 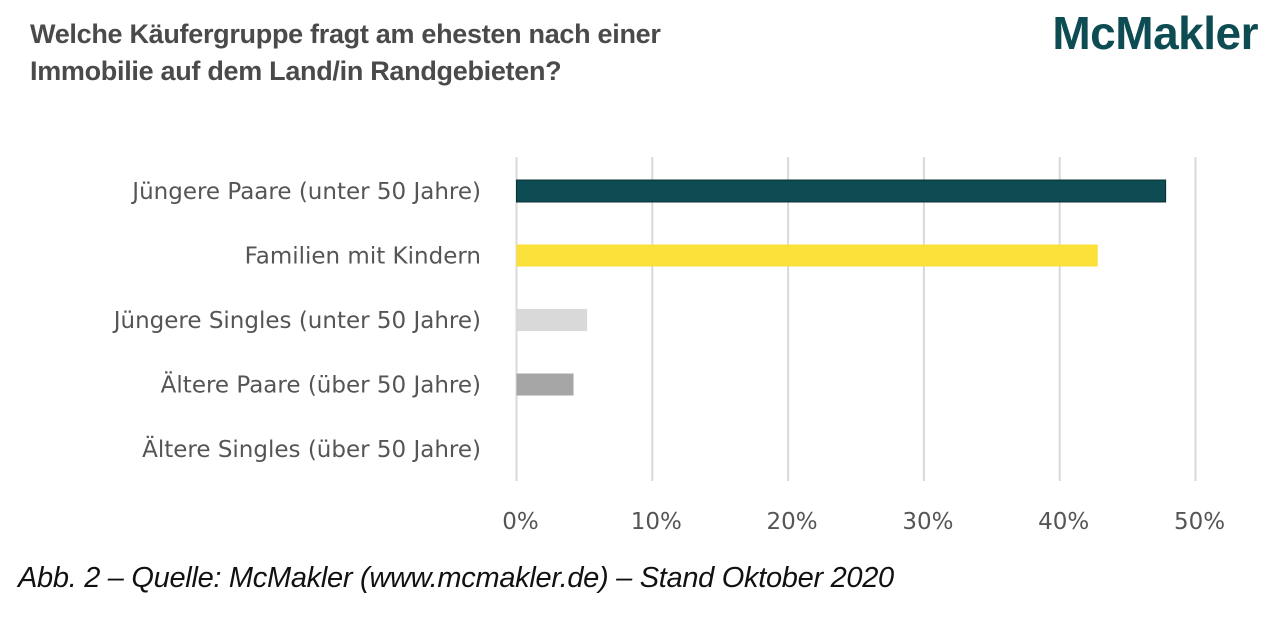 I want to click on category-label: Jüngere Paare (unter 50 Jahre), so click(x=305, y=192).